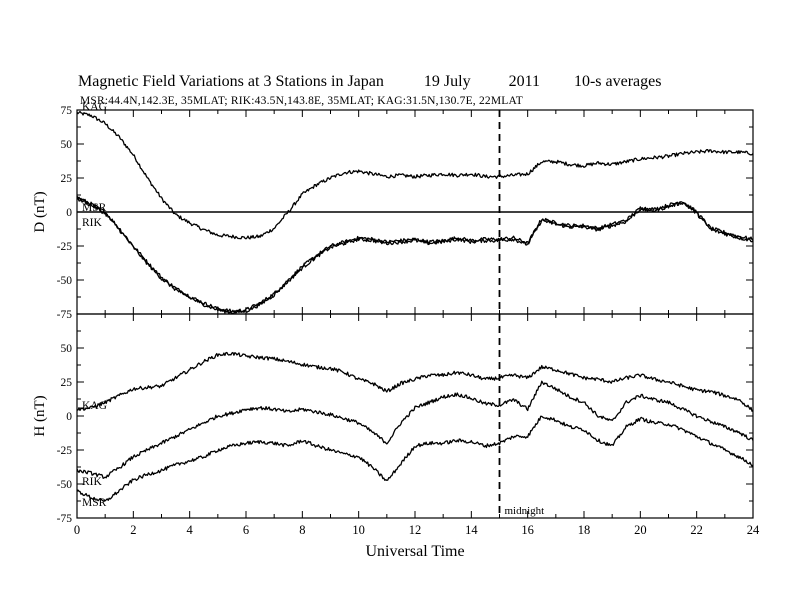 This screenshot has width=792, height=612. I want to click on d-rik-label: RIK, so click(92, 223).